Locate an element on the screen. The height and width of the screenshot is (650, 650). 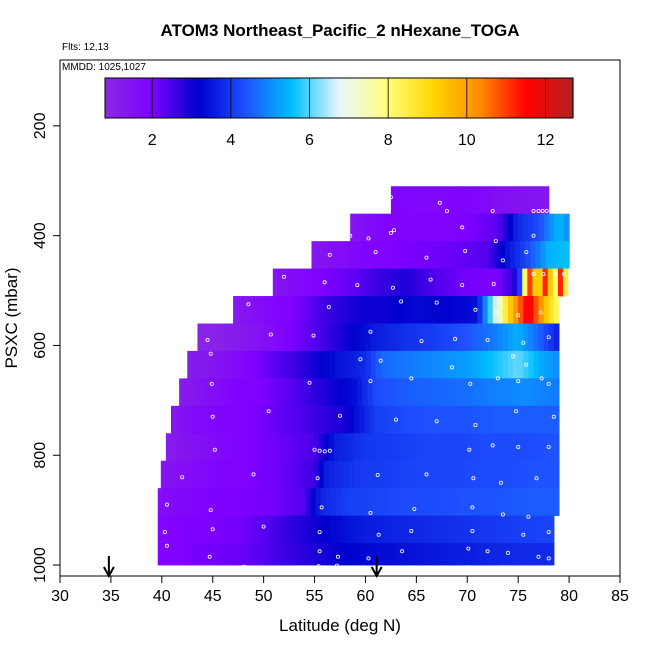
colorbar-tick-label: 12 is located at coordinates (546, 140).